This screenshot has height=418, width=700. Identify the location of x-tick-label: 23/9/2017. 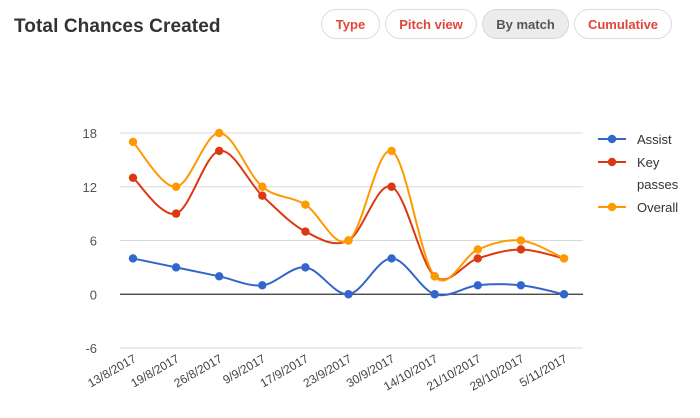
(328, 370).